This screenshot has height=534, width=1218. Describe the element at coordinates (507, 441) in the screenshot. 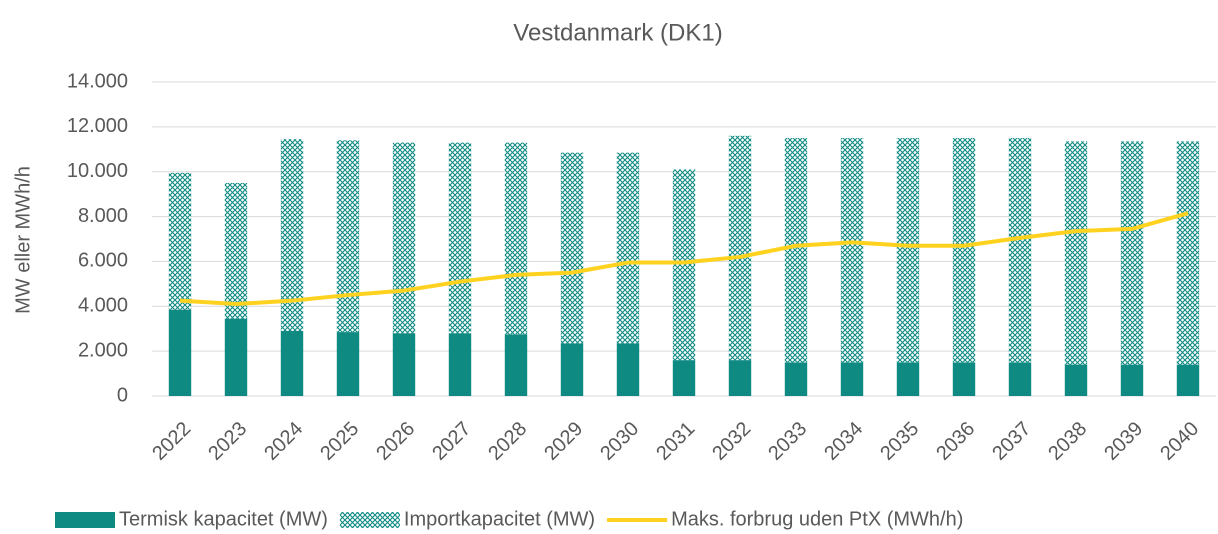

I see `x-tick-label: 2028` at that location.